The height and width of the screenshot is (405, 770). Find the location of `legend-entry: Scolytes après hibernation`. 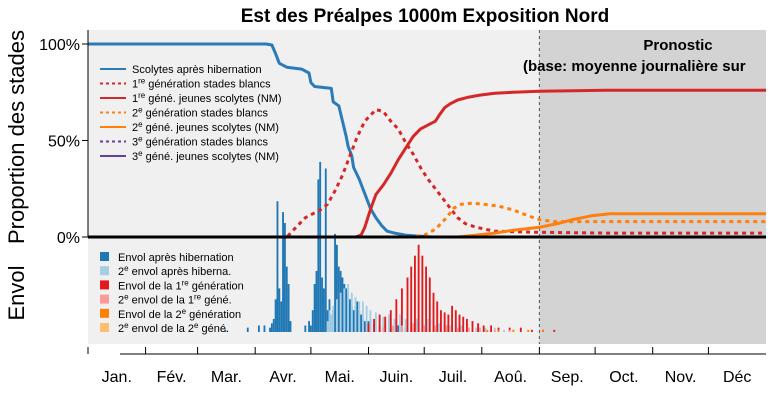

legend-entry: Scolytes après hibernation is located at coordinates (197, 70).